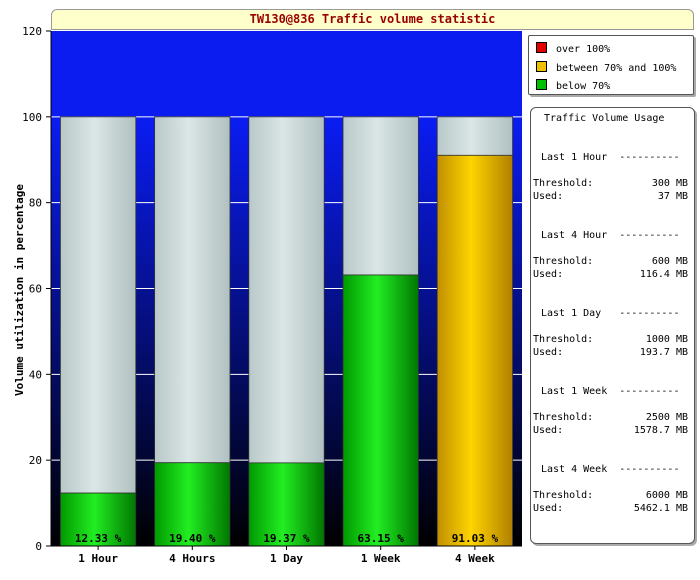 The height and width of the screenshot is (580, 700). I want to click on legend-label: below 70%, so click(583, 86).